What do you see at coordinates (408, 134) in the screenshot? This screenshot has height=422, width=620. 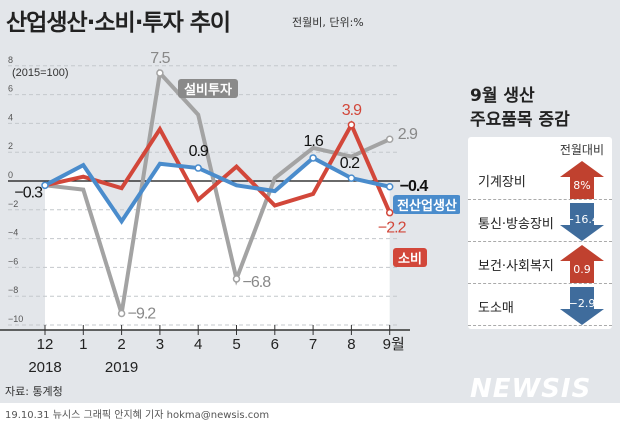 I see `data-label: 2.9` at bounding box center [408, 134].